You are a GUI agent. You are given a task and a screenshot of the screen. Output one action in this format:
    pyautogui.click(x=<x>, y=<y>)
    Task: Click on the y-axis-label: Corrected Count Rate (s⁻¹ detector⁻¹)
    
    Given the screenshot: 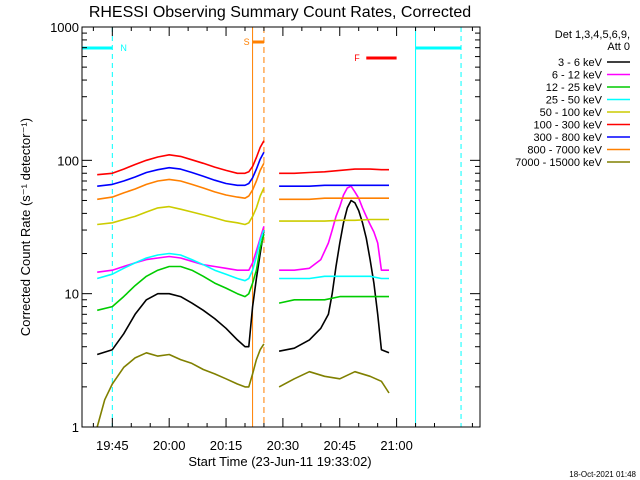 What is the action you would take?
    pyautogui.click(x=25, y=227)
    